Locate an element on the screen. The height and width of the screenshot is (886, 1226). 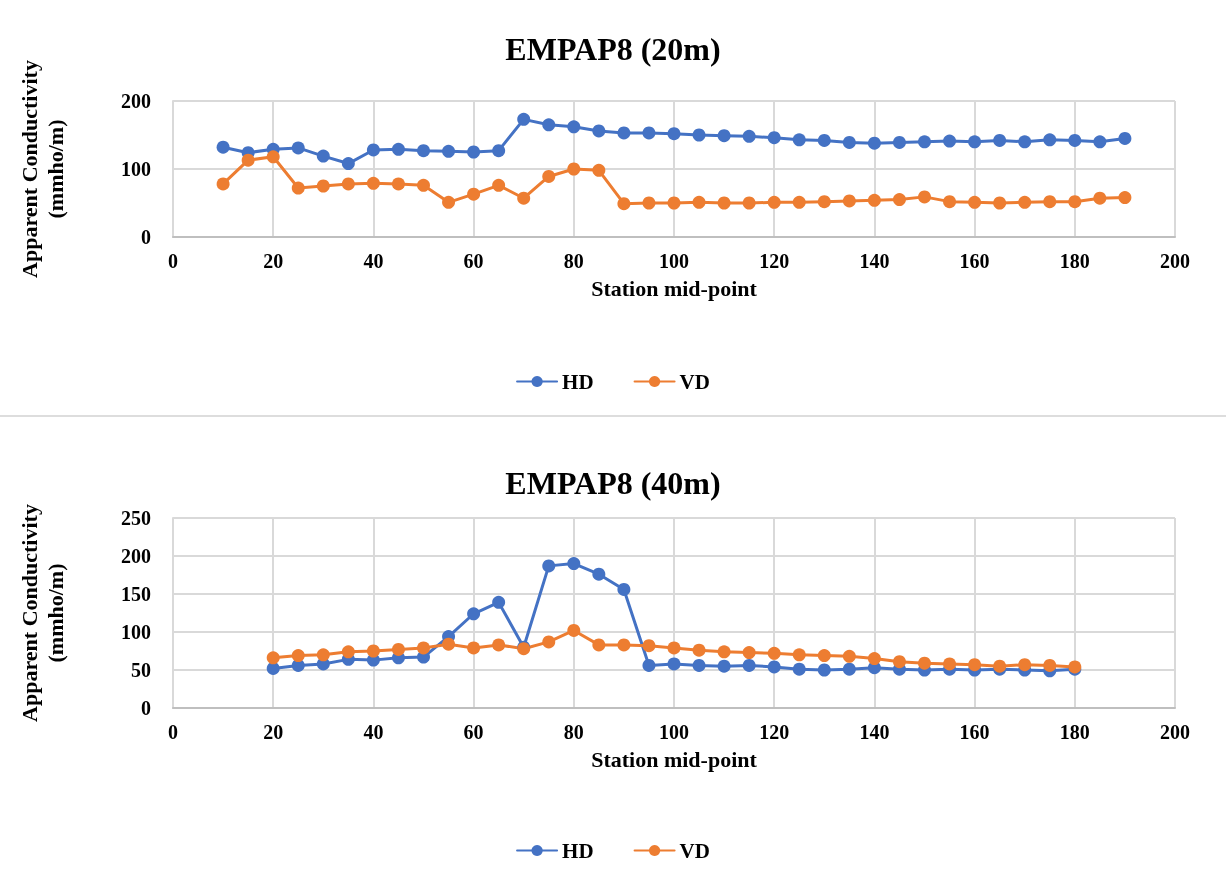
y-axis-title: Apparent Conductivity (mmho/m) is located at coordinates (42, 613).